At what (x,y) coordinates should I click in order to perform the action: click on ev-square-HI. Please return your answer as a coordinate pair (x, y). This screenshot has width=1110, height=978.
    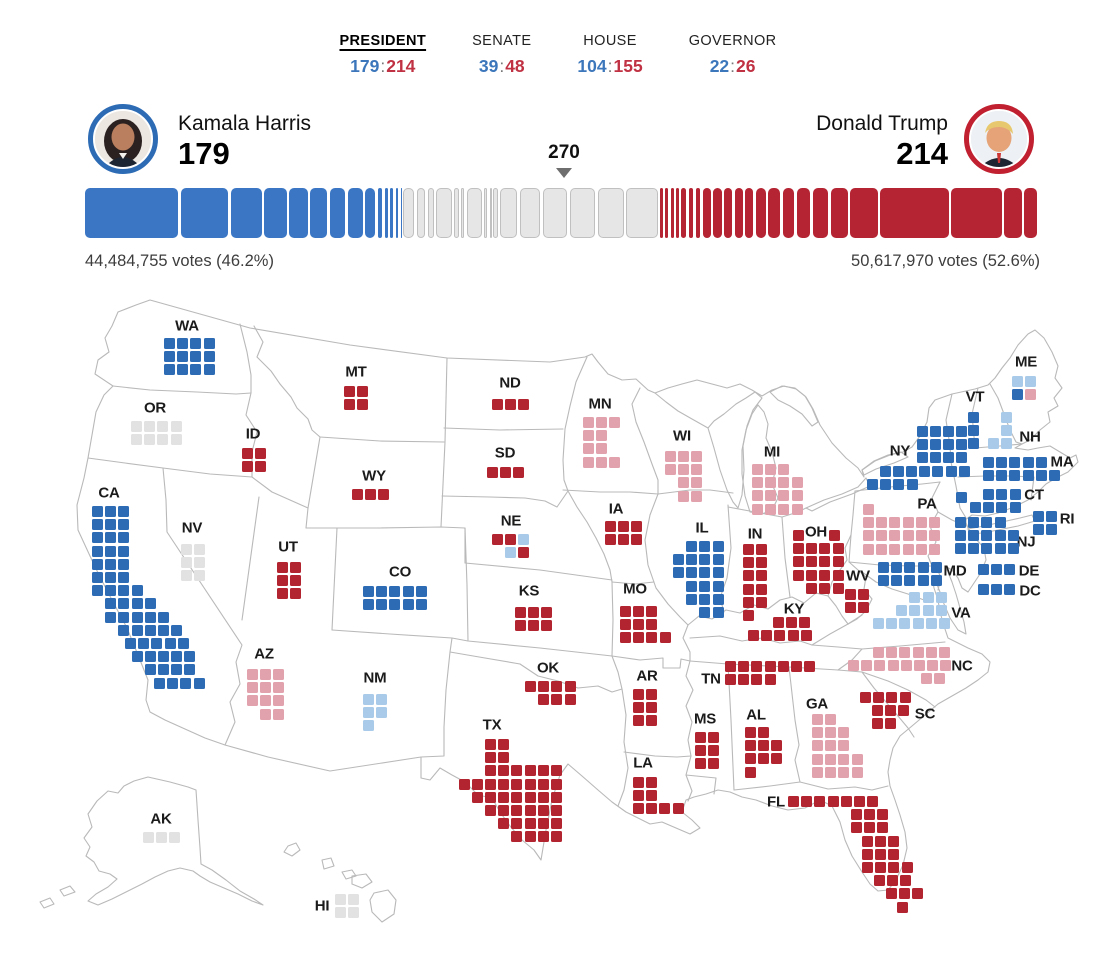
    Looking at the image, I should click on (340, 913).